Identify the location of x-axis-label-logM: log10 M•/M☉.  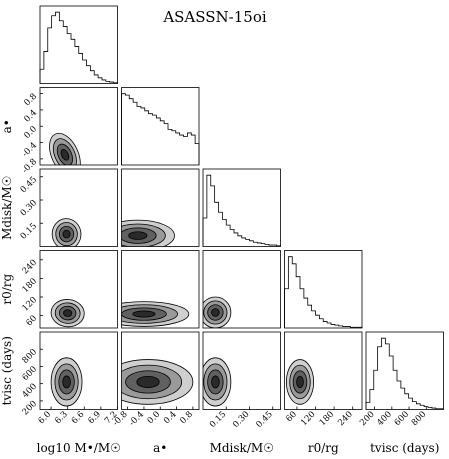
(79, 448).